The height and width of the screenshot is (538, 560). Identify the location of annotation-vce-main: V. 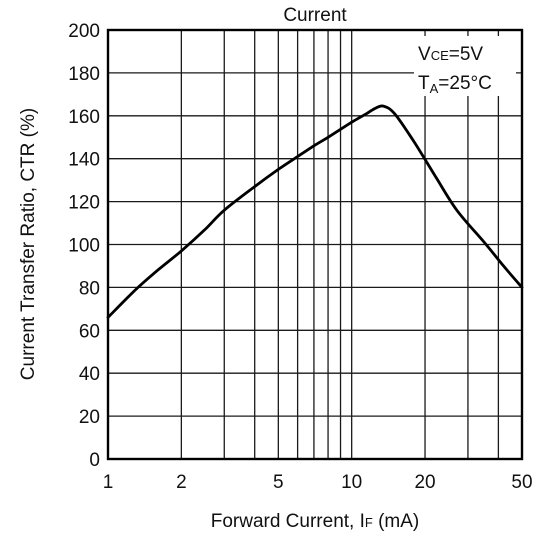
(424, 54).